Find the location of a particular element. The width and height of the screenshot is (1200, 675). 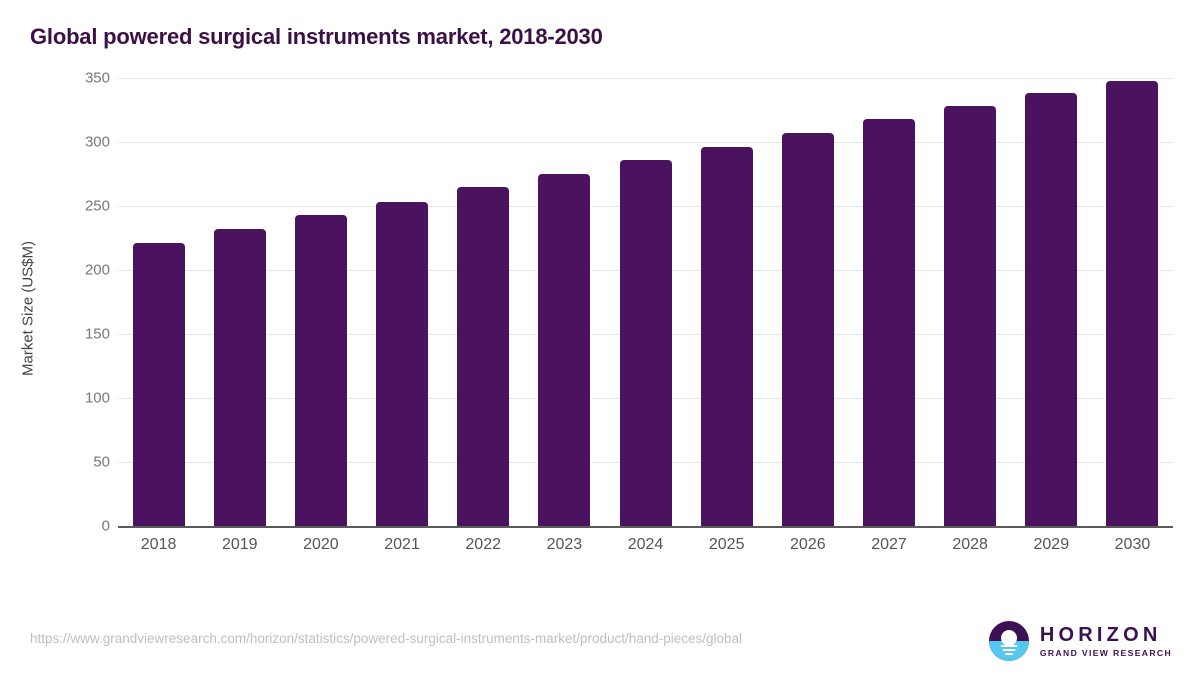

x-axis-line is located at coordinates (645, 527).